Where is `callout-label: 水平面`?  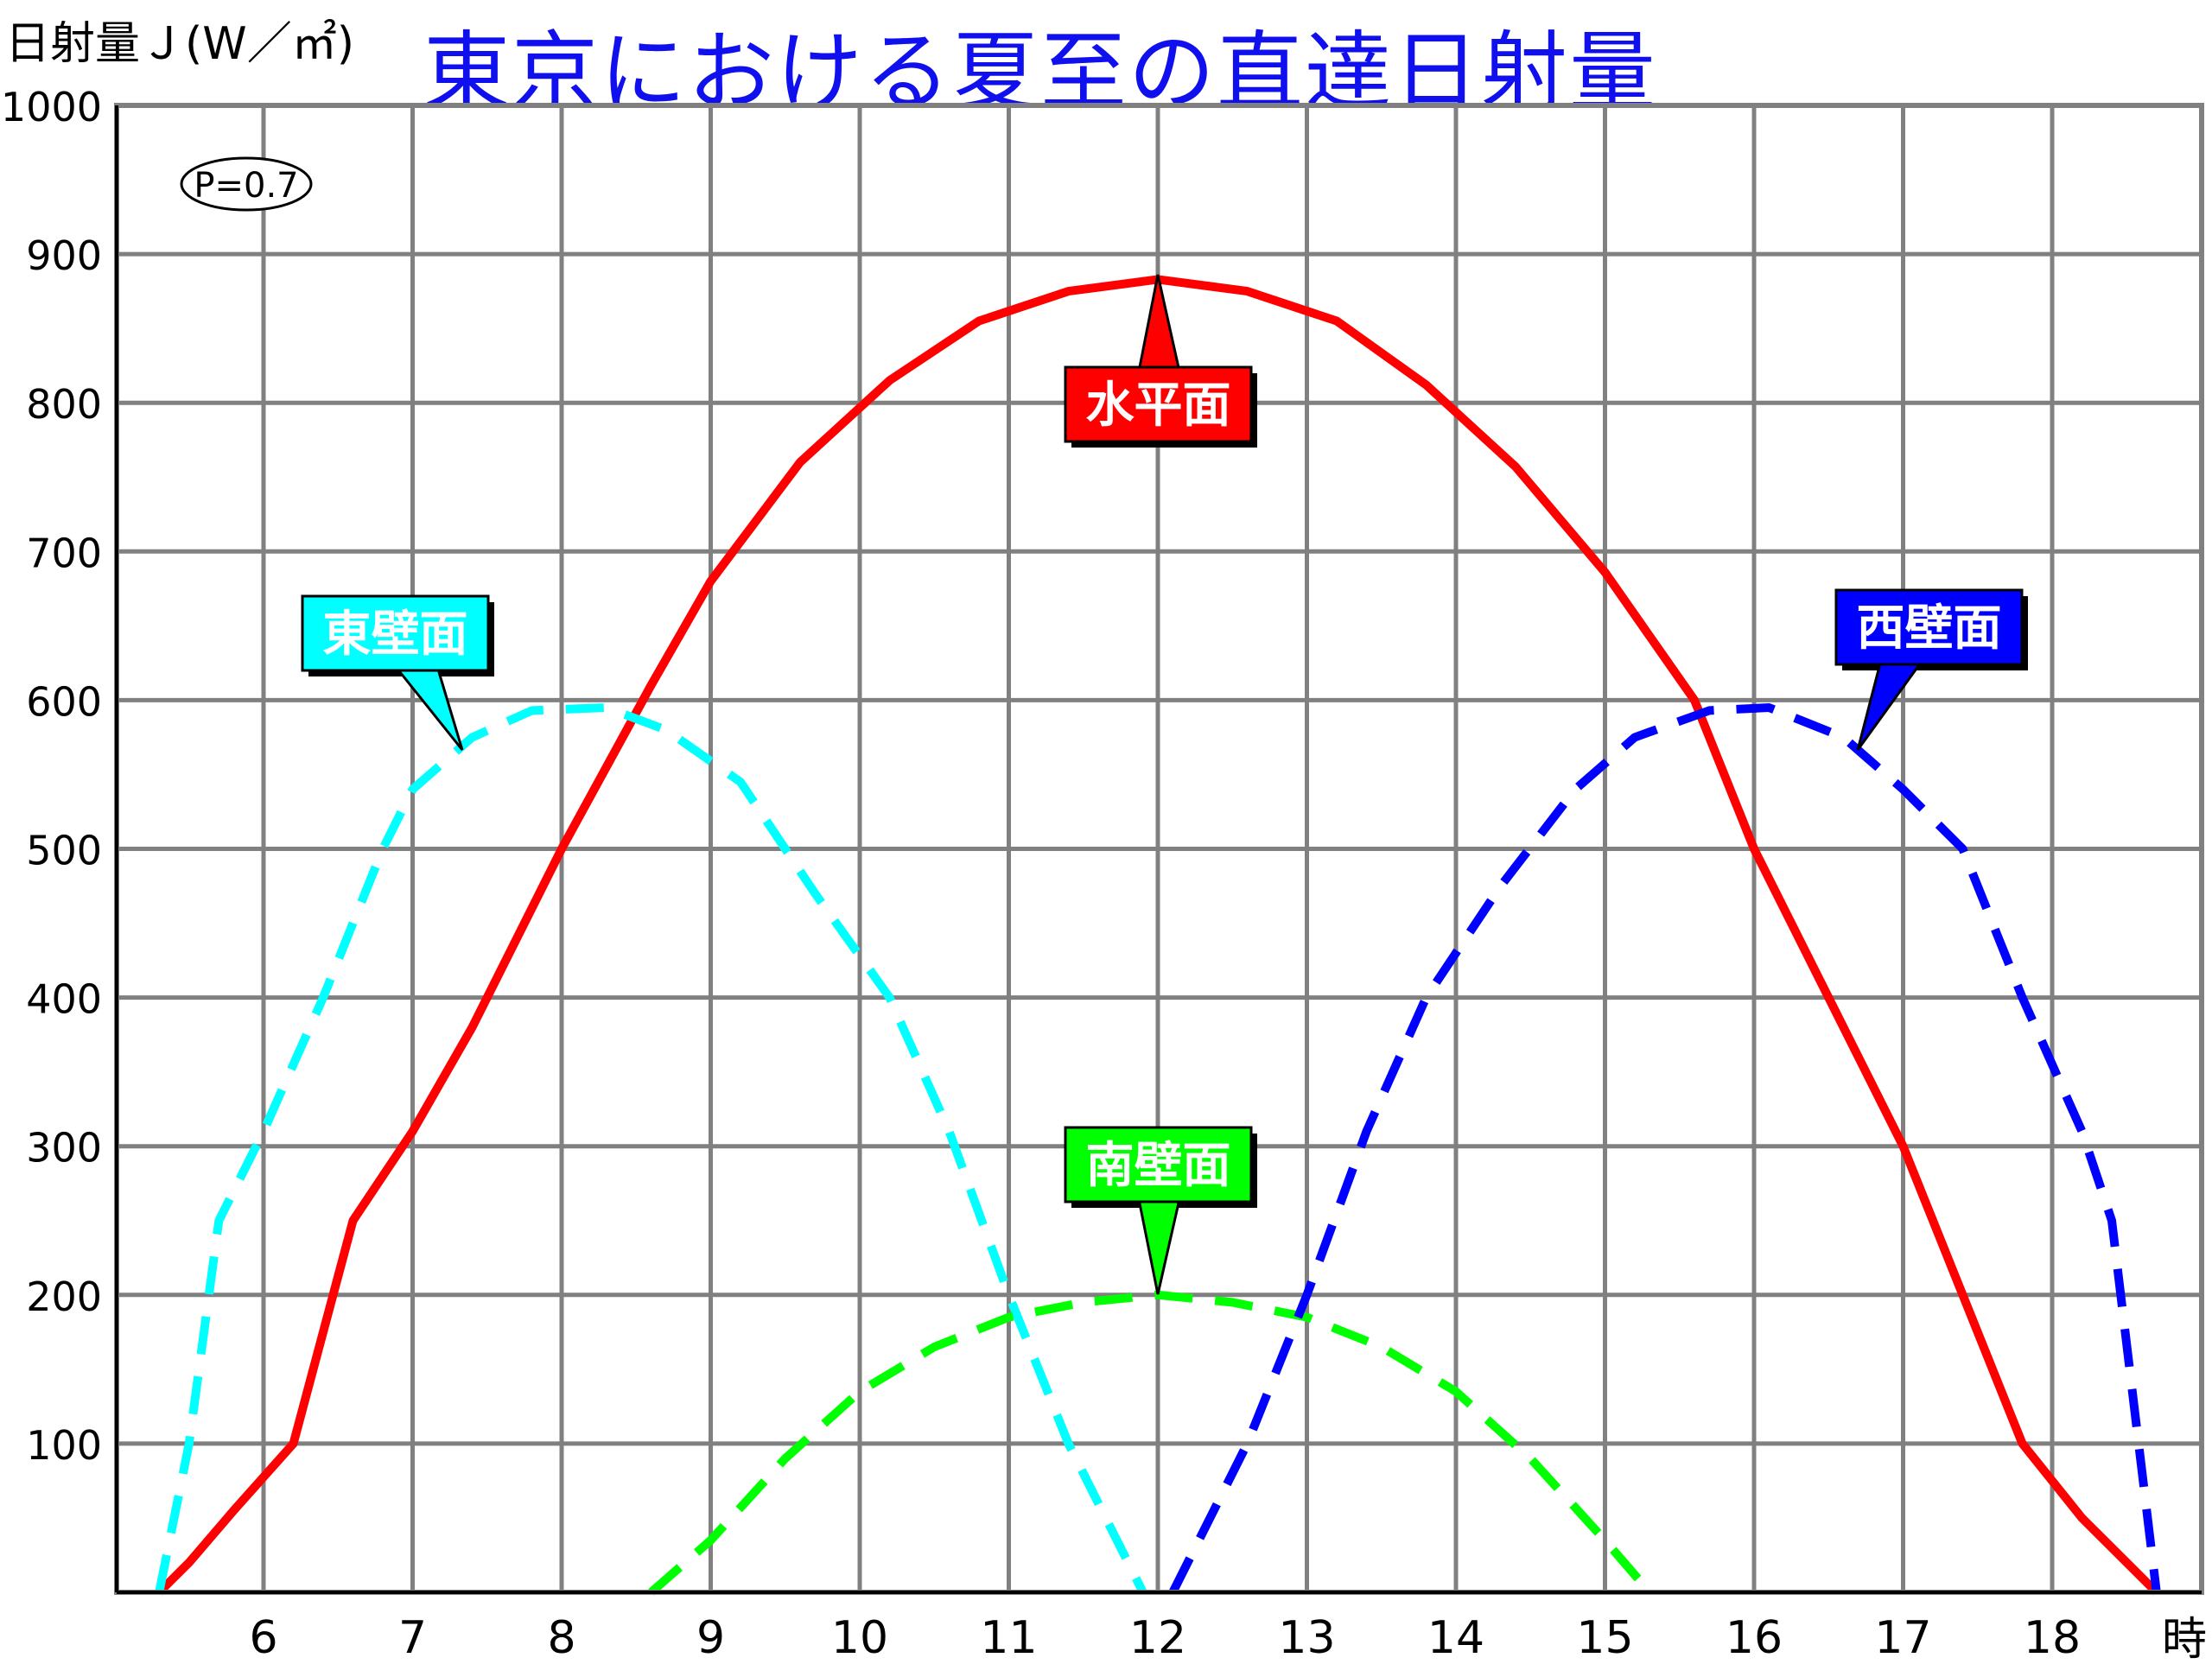
callout-label: 水平面 is located at coordinates (1158, 406).